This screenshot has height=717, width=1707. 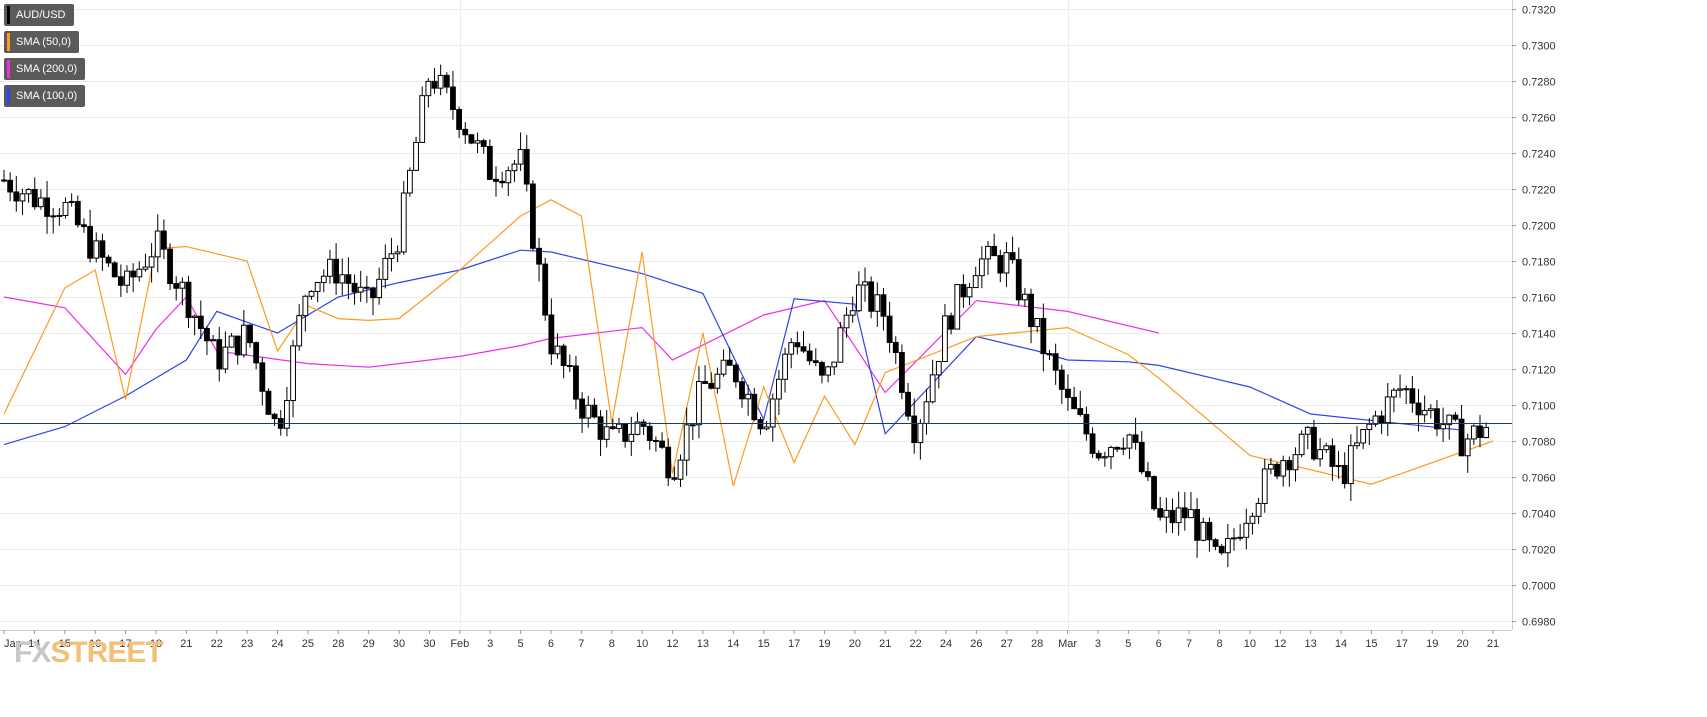 I want to click on legend-label: SMA (200,0), so click(x=47, y=69).